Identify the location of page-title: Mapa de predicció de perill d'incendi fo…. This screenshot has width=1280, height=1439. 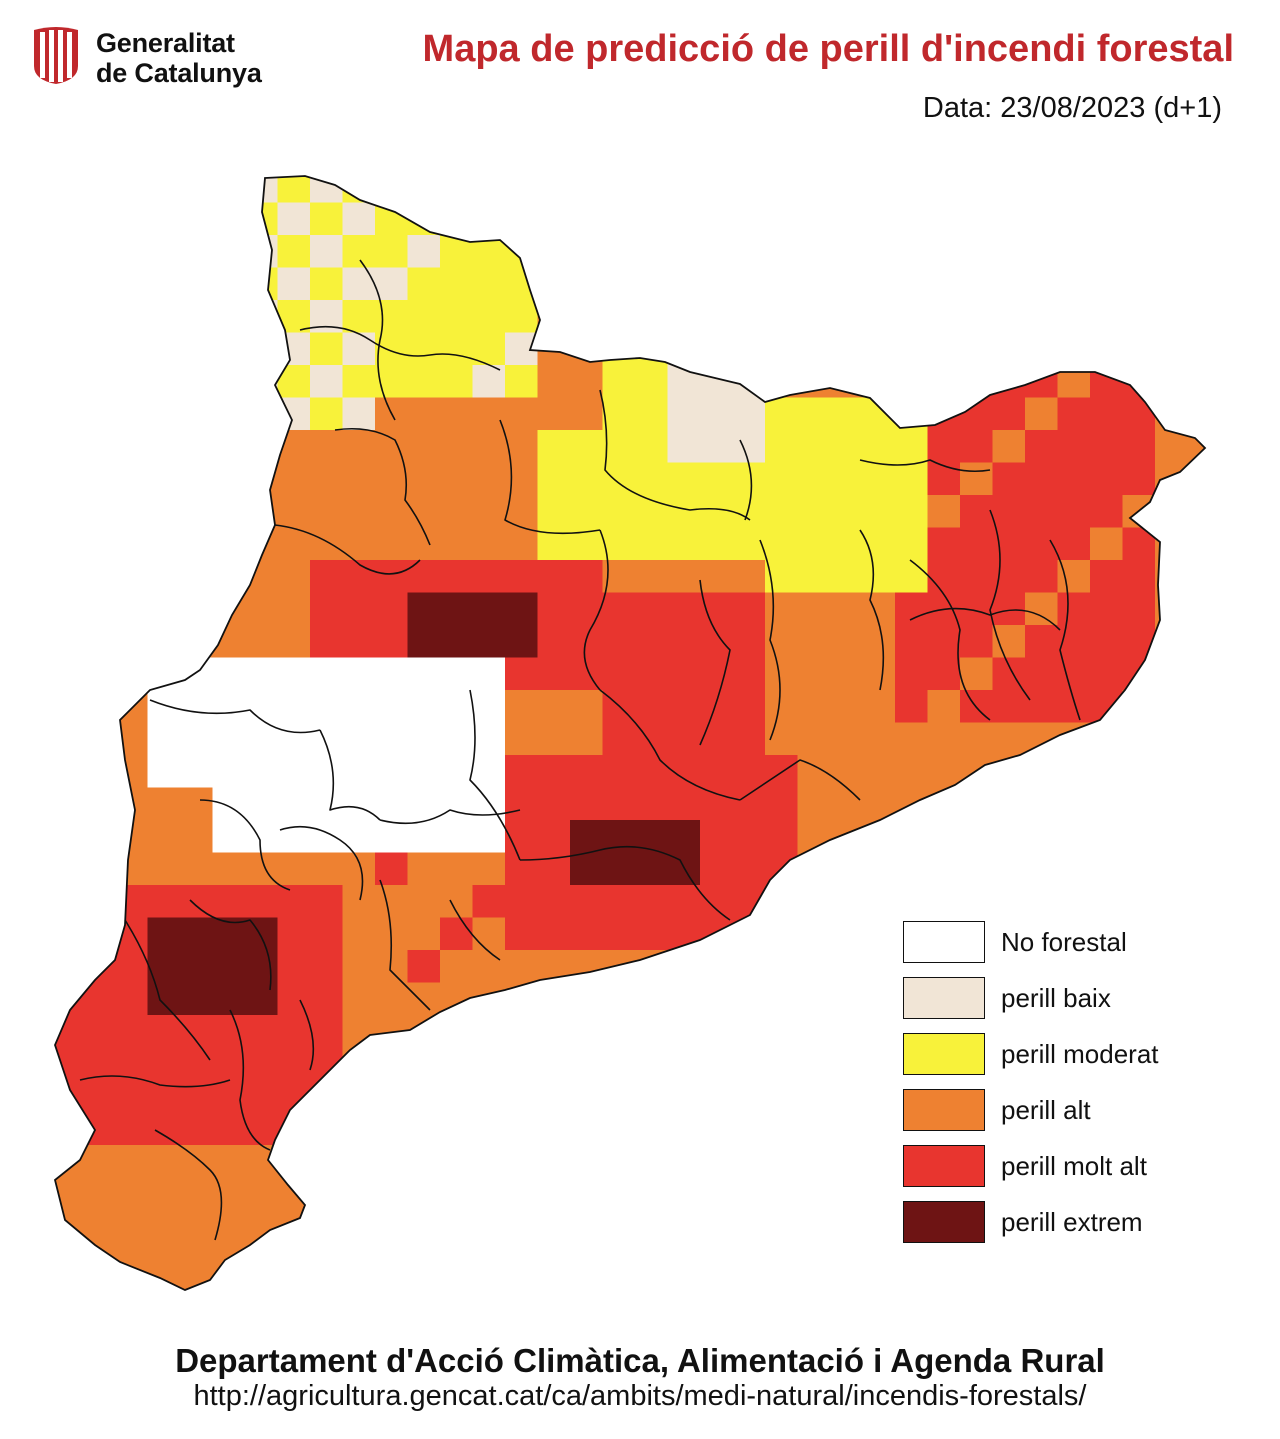
(828, 49).